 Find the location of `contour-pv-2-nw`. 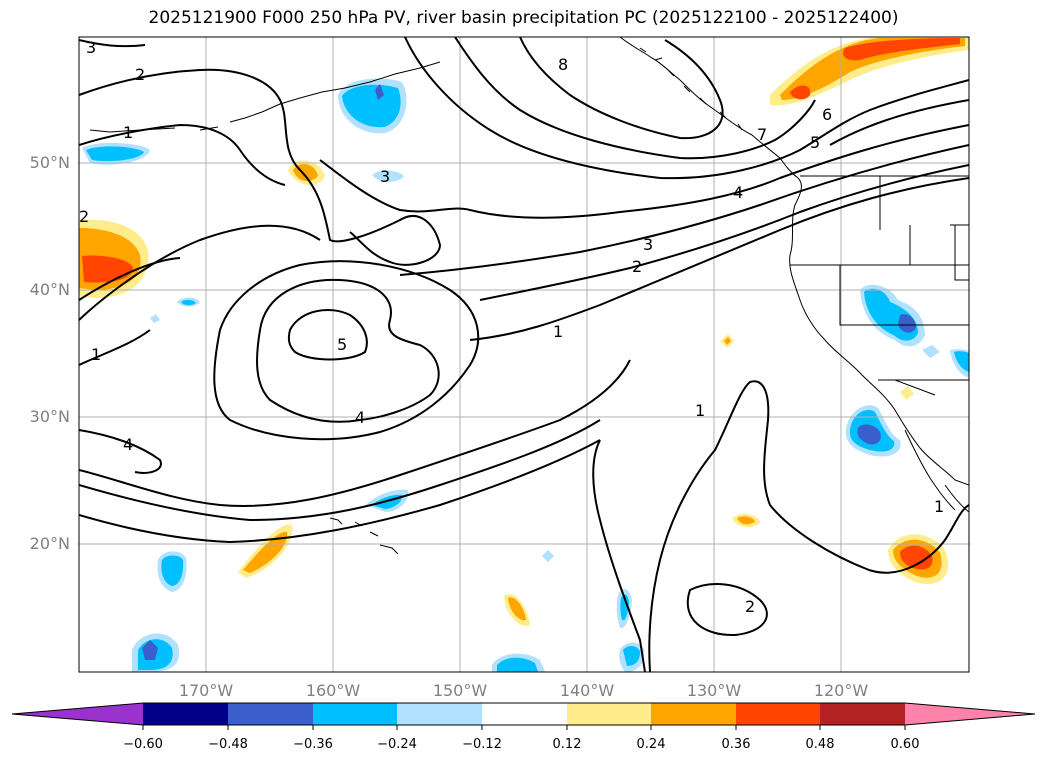

contour-pv-2-nw is located at coordinates (260, 167).